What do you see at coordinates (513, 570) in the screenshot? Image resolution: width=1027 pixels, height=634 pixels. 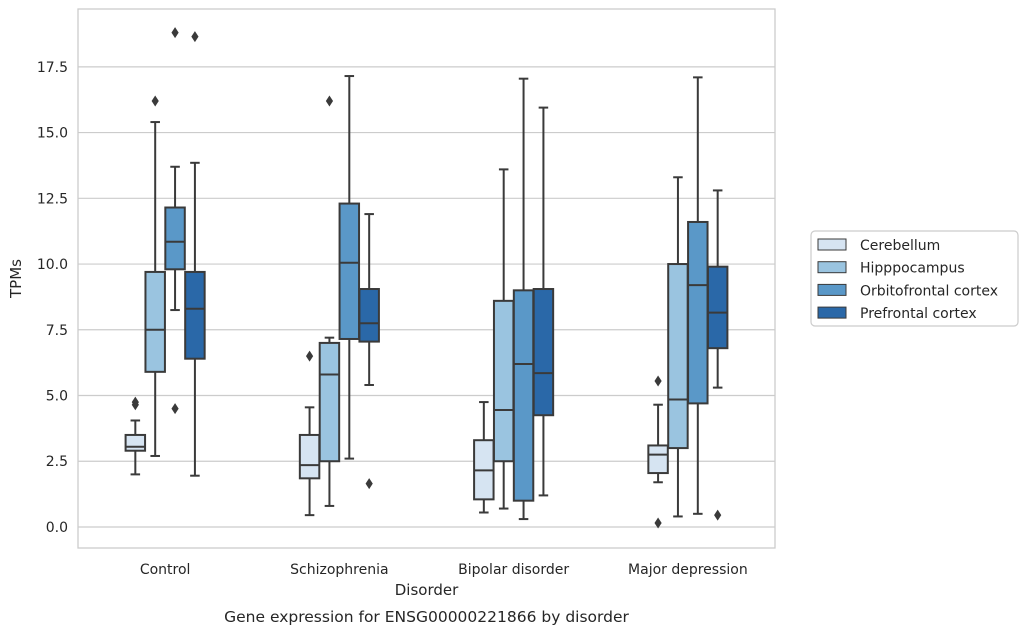 I see `x-tick-label: Bipolar disorder` at bounding box center [513, 570].